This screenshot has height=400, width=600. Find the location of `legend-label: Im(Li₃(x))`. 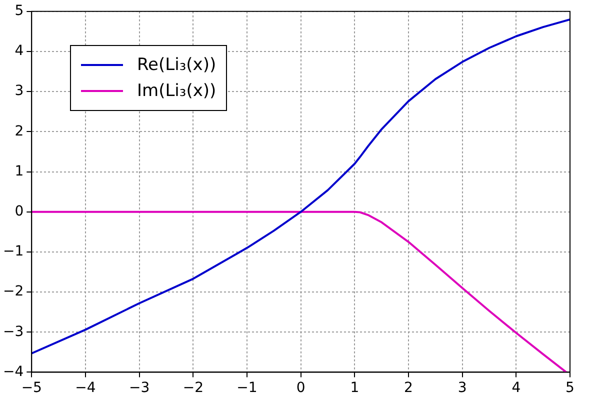

legend-label: Im(Li₃(x)) is located at coordinates (176, 91).